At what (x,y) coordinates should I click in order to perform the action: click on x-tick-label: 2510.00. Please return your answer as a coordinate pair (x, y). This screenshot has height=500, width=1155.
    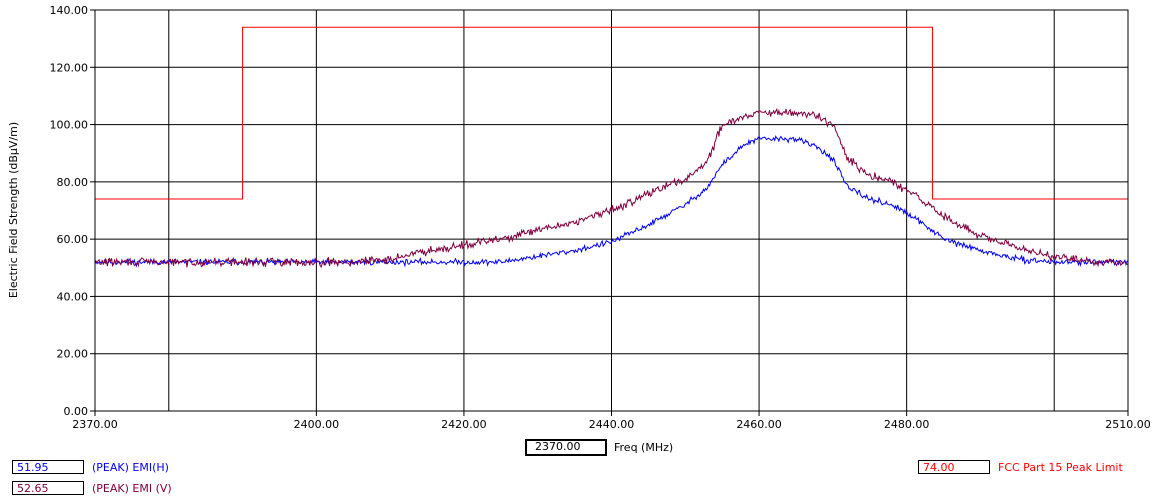
    Looking at the image, I should click on (1128, 424).